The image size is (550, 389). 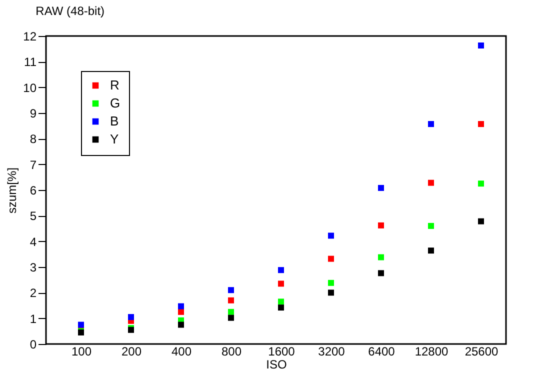 What do you see at coordinates (33, 191) in the screenshot?
I see `y-tick-label: 6` at bounding box center [33, 191].